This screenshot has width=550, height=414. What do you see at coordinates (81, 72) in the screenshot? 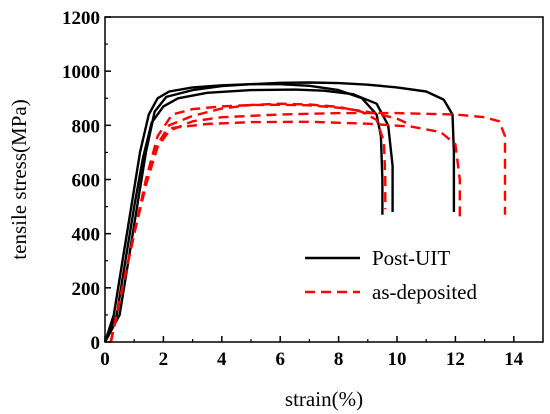
I see `y-tick-label: 1000` at bounding box center [81, 72].